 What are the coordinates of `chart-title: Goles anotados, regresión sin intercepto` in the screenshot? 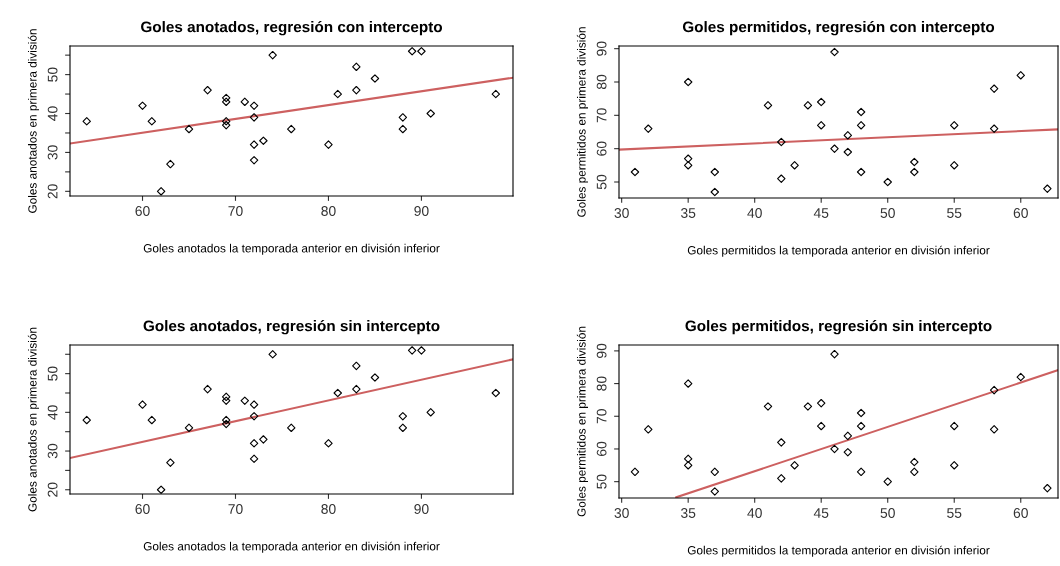 It's located at (291, 327).